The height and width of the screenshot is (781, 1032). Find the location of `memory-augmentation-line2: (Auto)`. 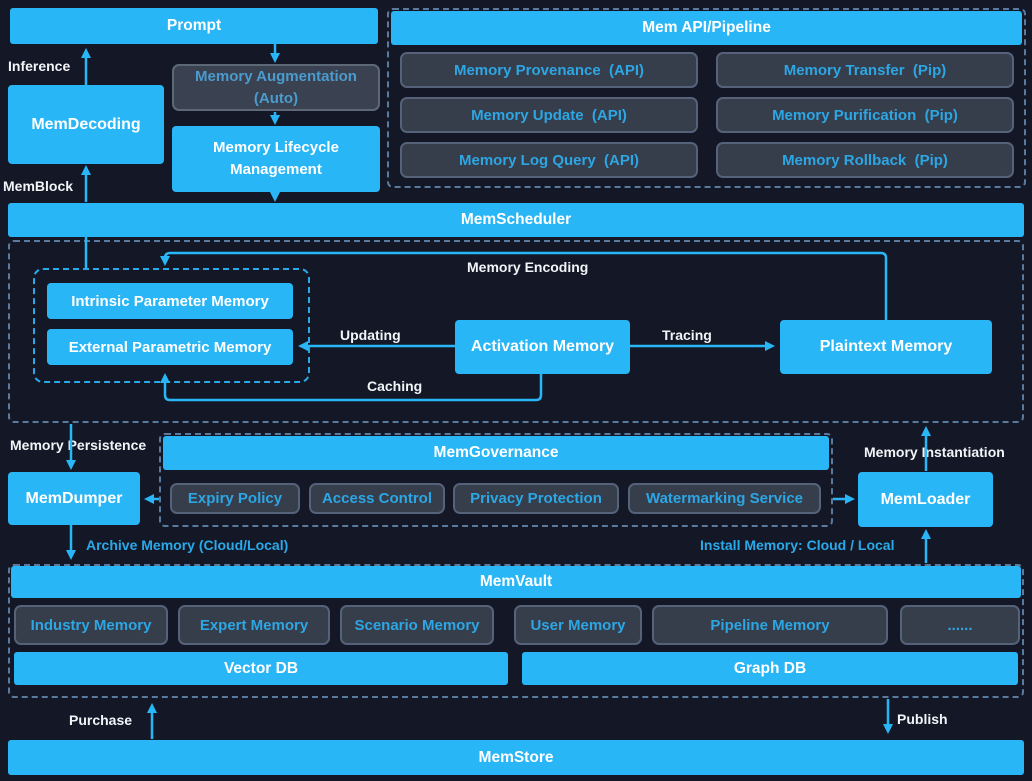

memory-augmentation-line2: (Auto) is located at coordinates (276, 98).